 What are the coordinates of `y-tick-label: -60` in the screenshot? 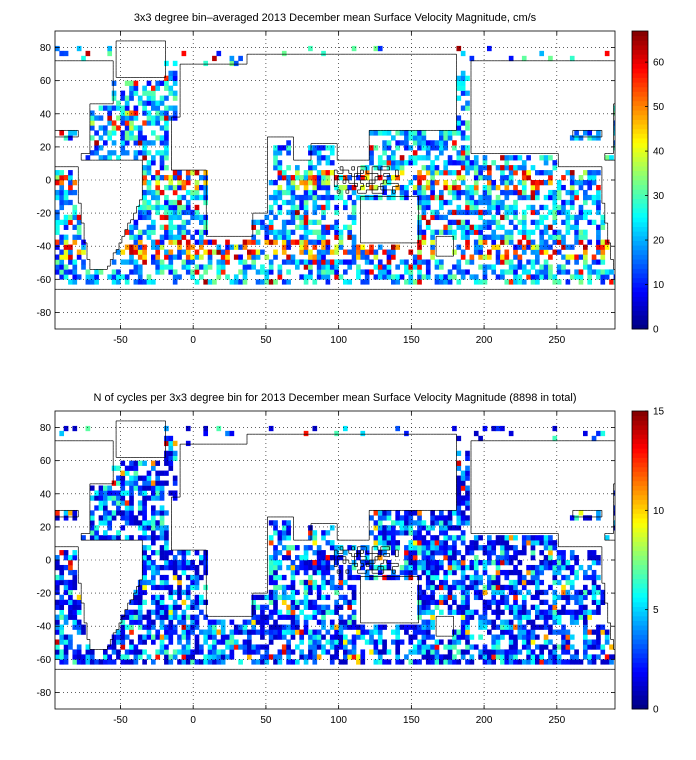 It's located at (44, 280).